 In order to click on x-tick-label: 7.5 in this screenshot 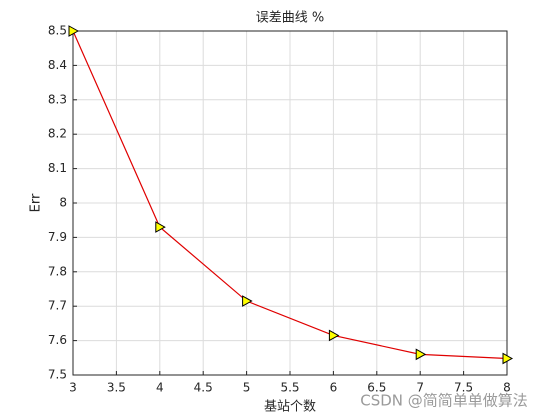, I will do `click(463, 388)`.